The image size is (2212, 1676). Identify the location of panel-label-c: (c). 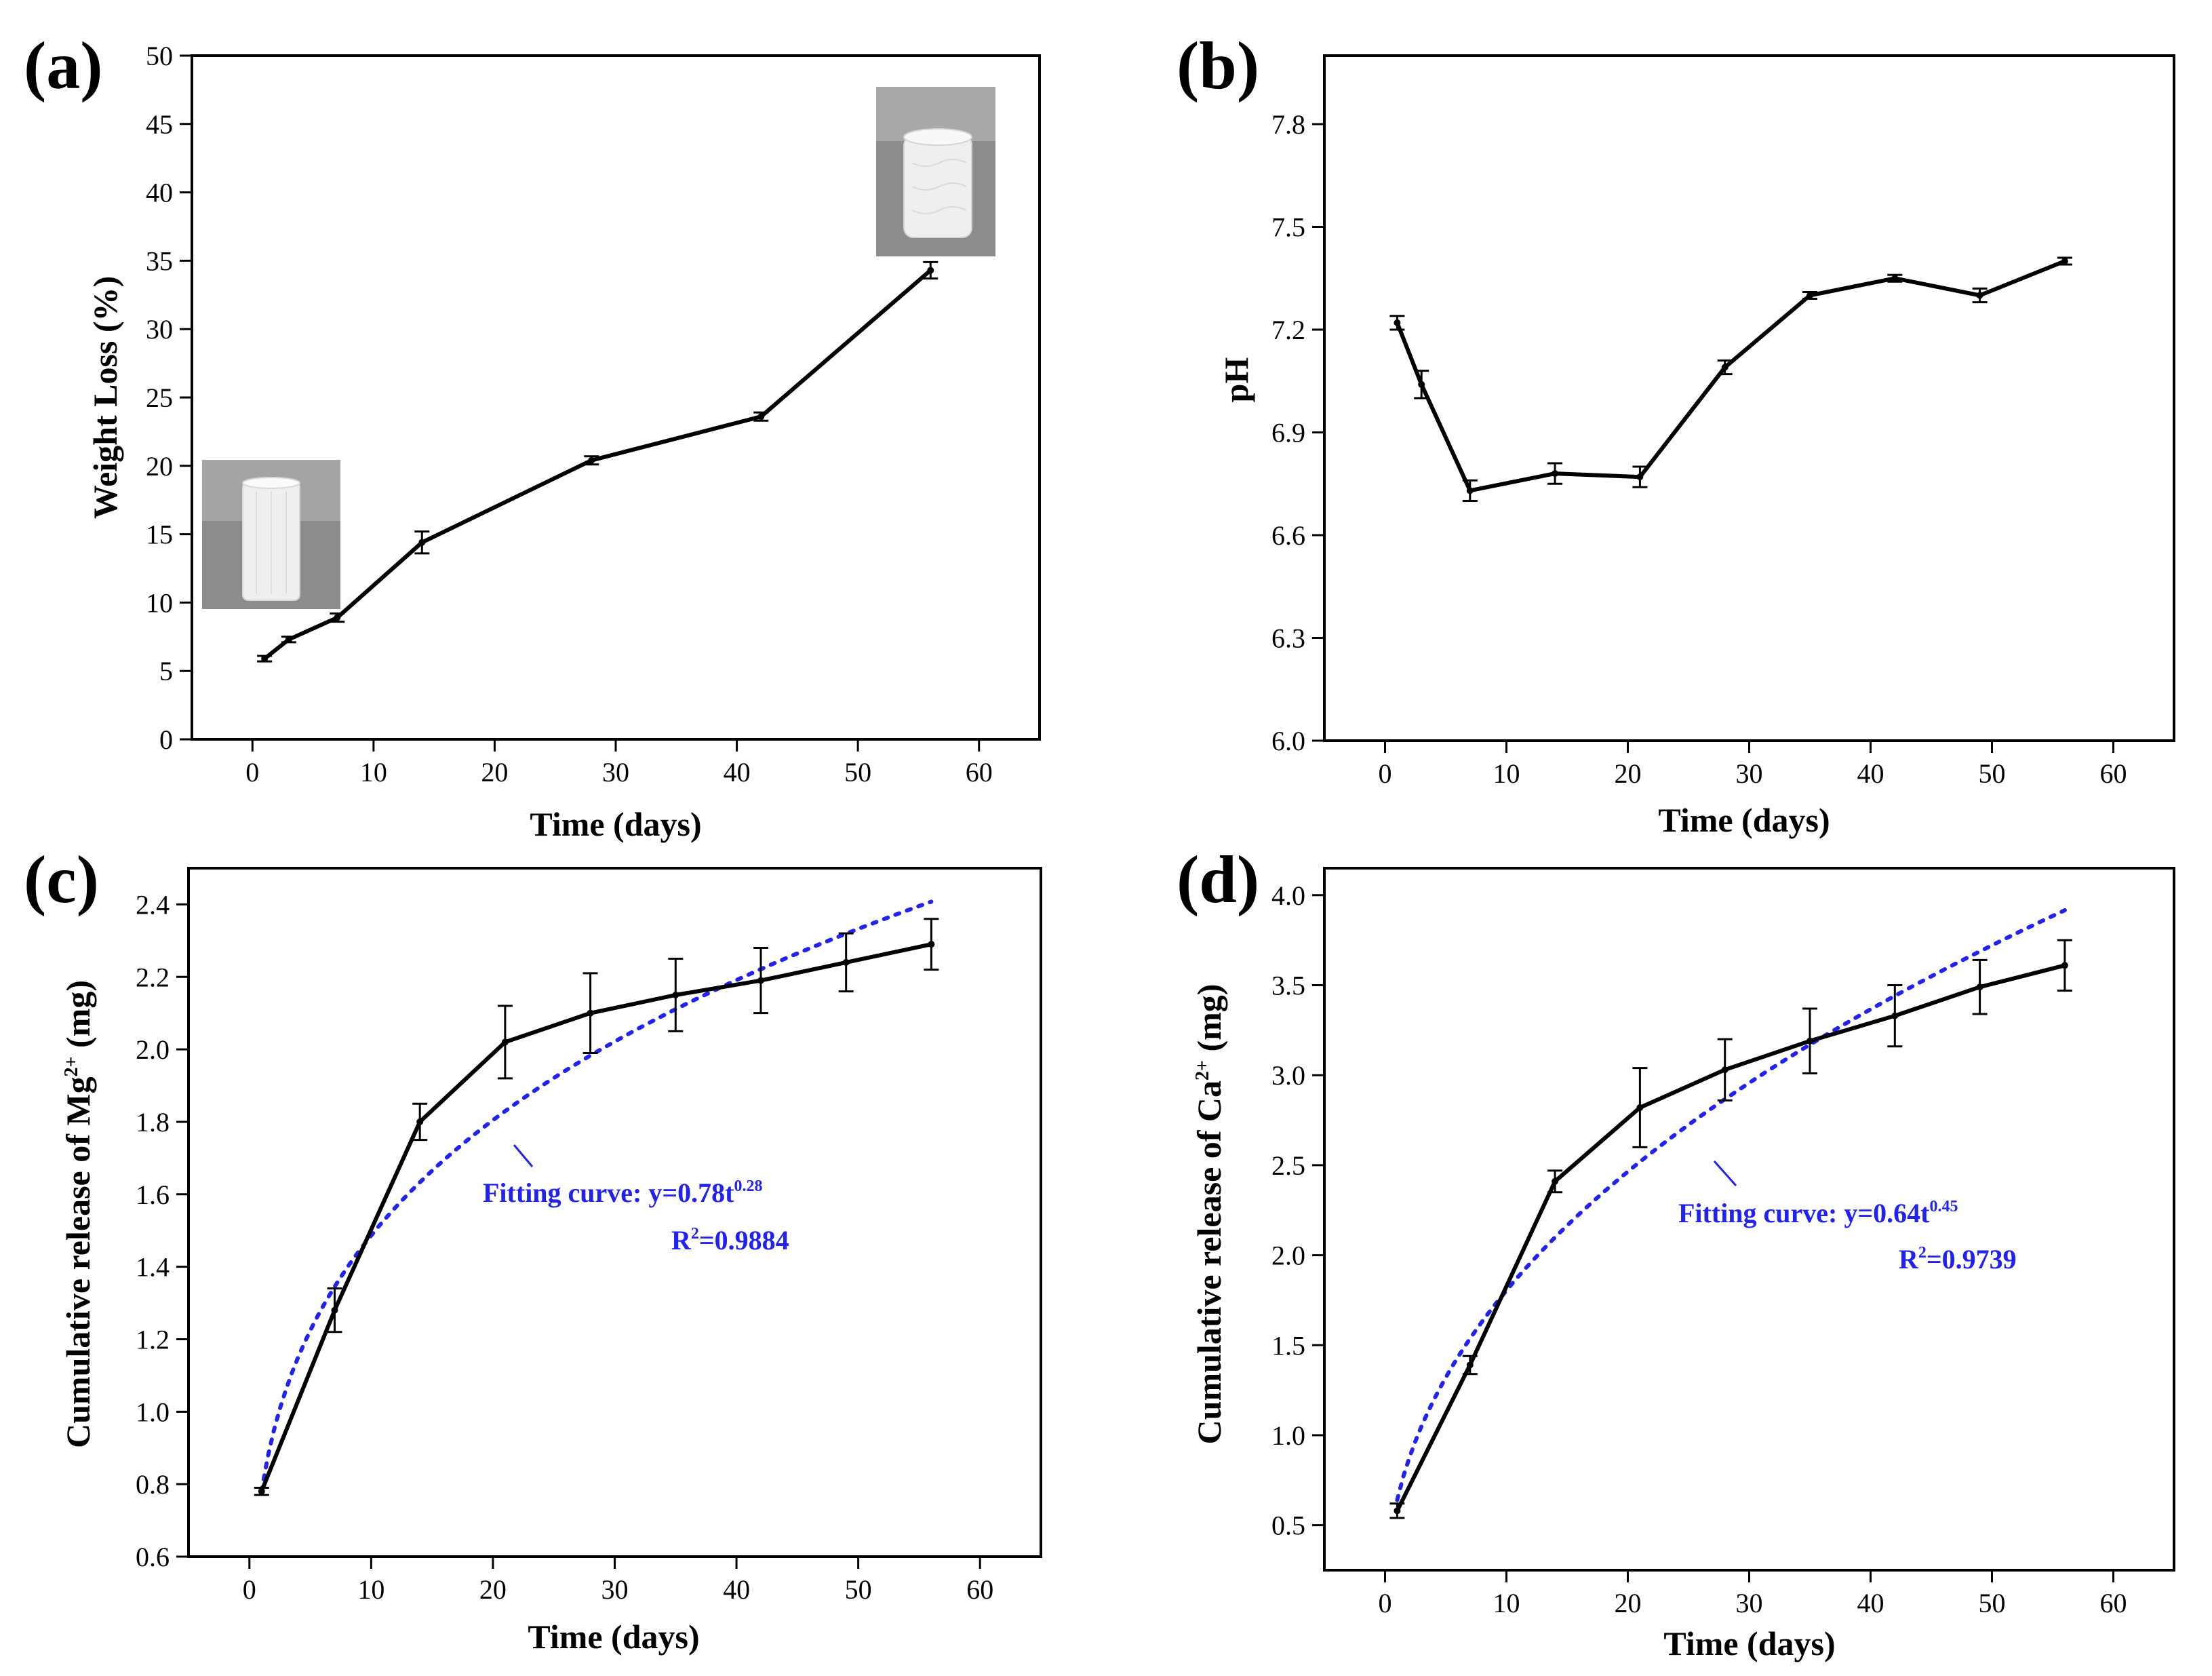
(62, 879).